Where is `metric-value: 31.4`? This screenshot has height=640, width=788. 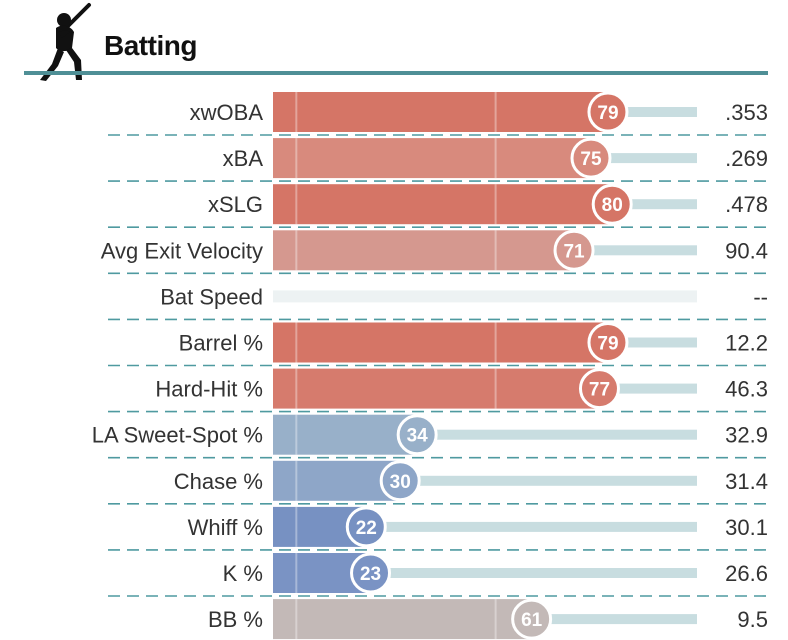 metric-value: 31.4 is located at coordinates (746, 481).